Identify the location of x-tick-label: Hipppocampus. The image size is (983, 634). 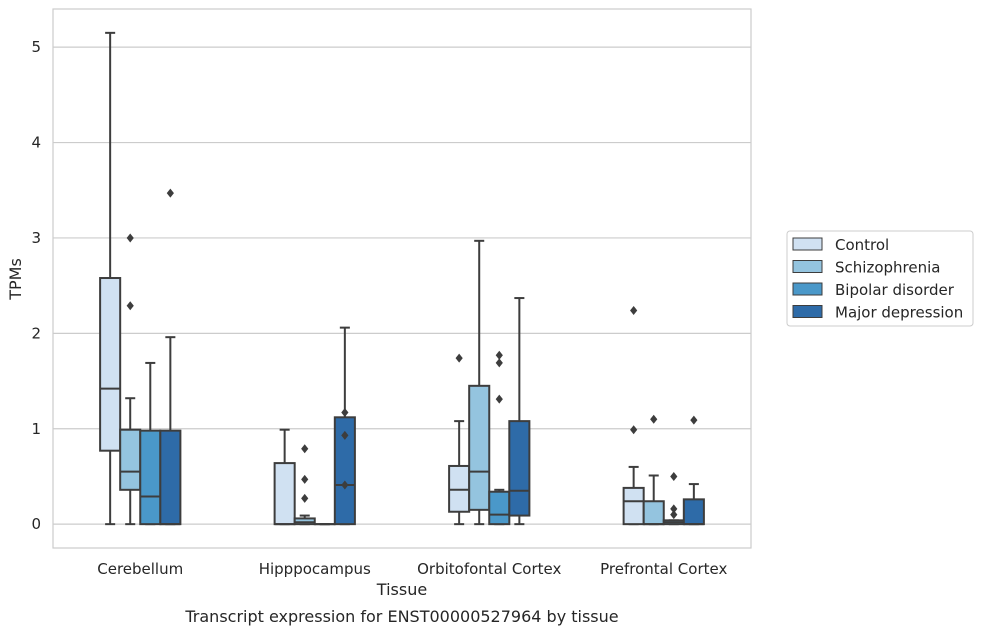
(315, 569).